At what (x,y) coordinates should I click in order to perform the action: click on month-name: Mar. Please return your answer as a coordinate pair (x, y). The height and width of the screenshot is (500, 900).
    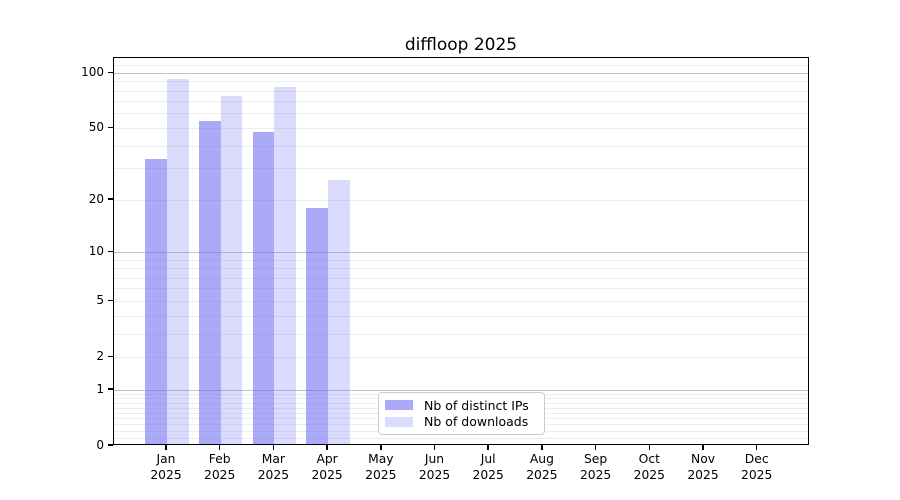
    Looking at the image, I should click on (273, 459).